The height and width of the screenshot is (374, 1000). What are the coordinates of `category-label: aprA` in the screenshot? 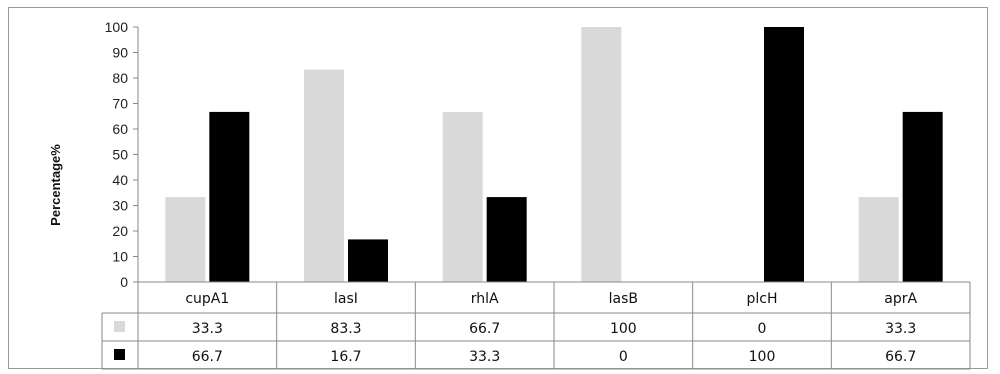 It's located at (900, 299).